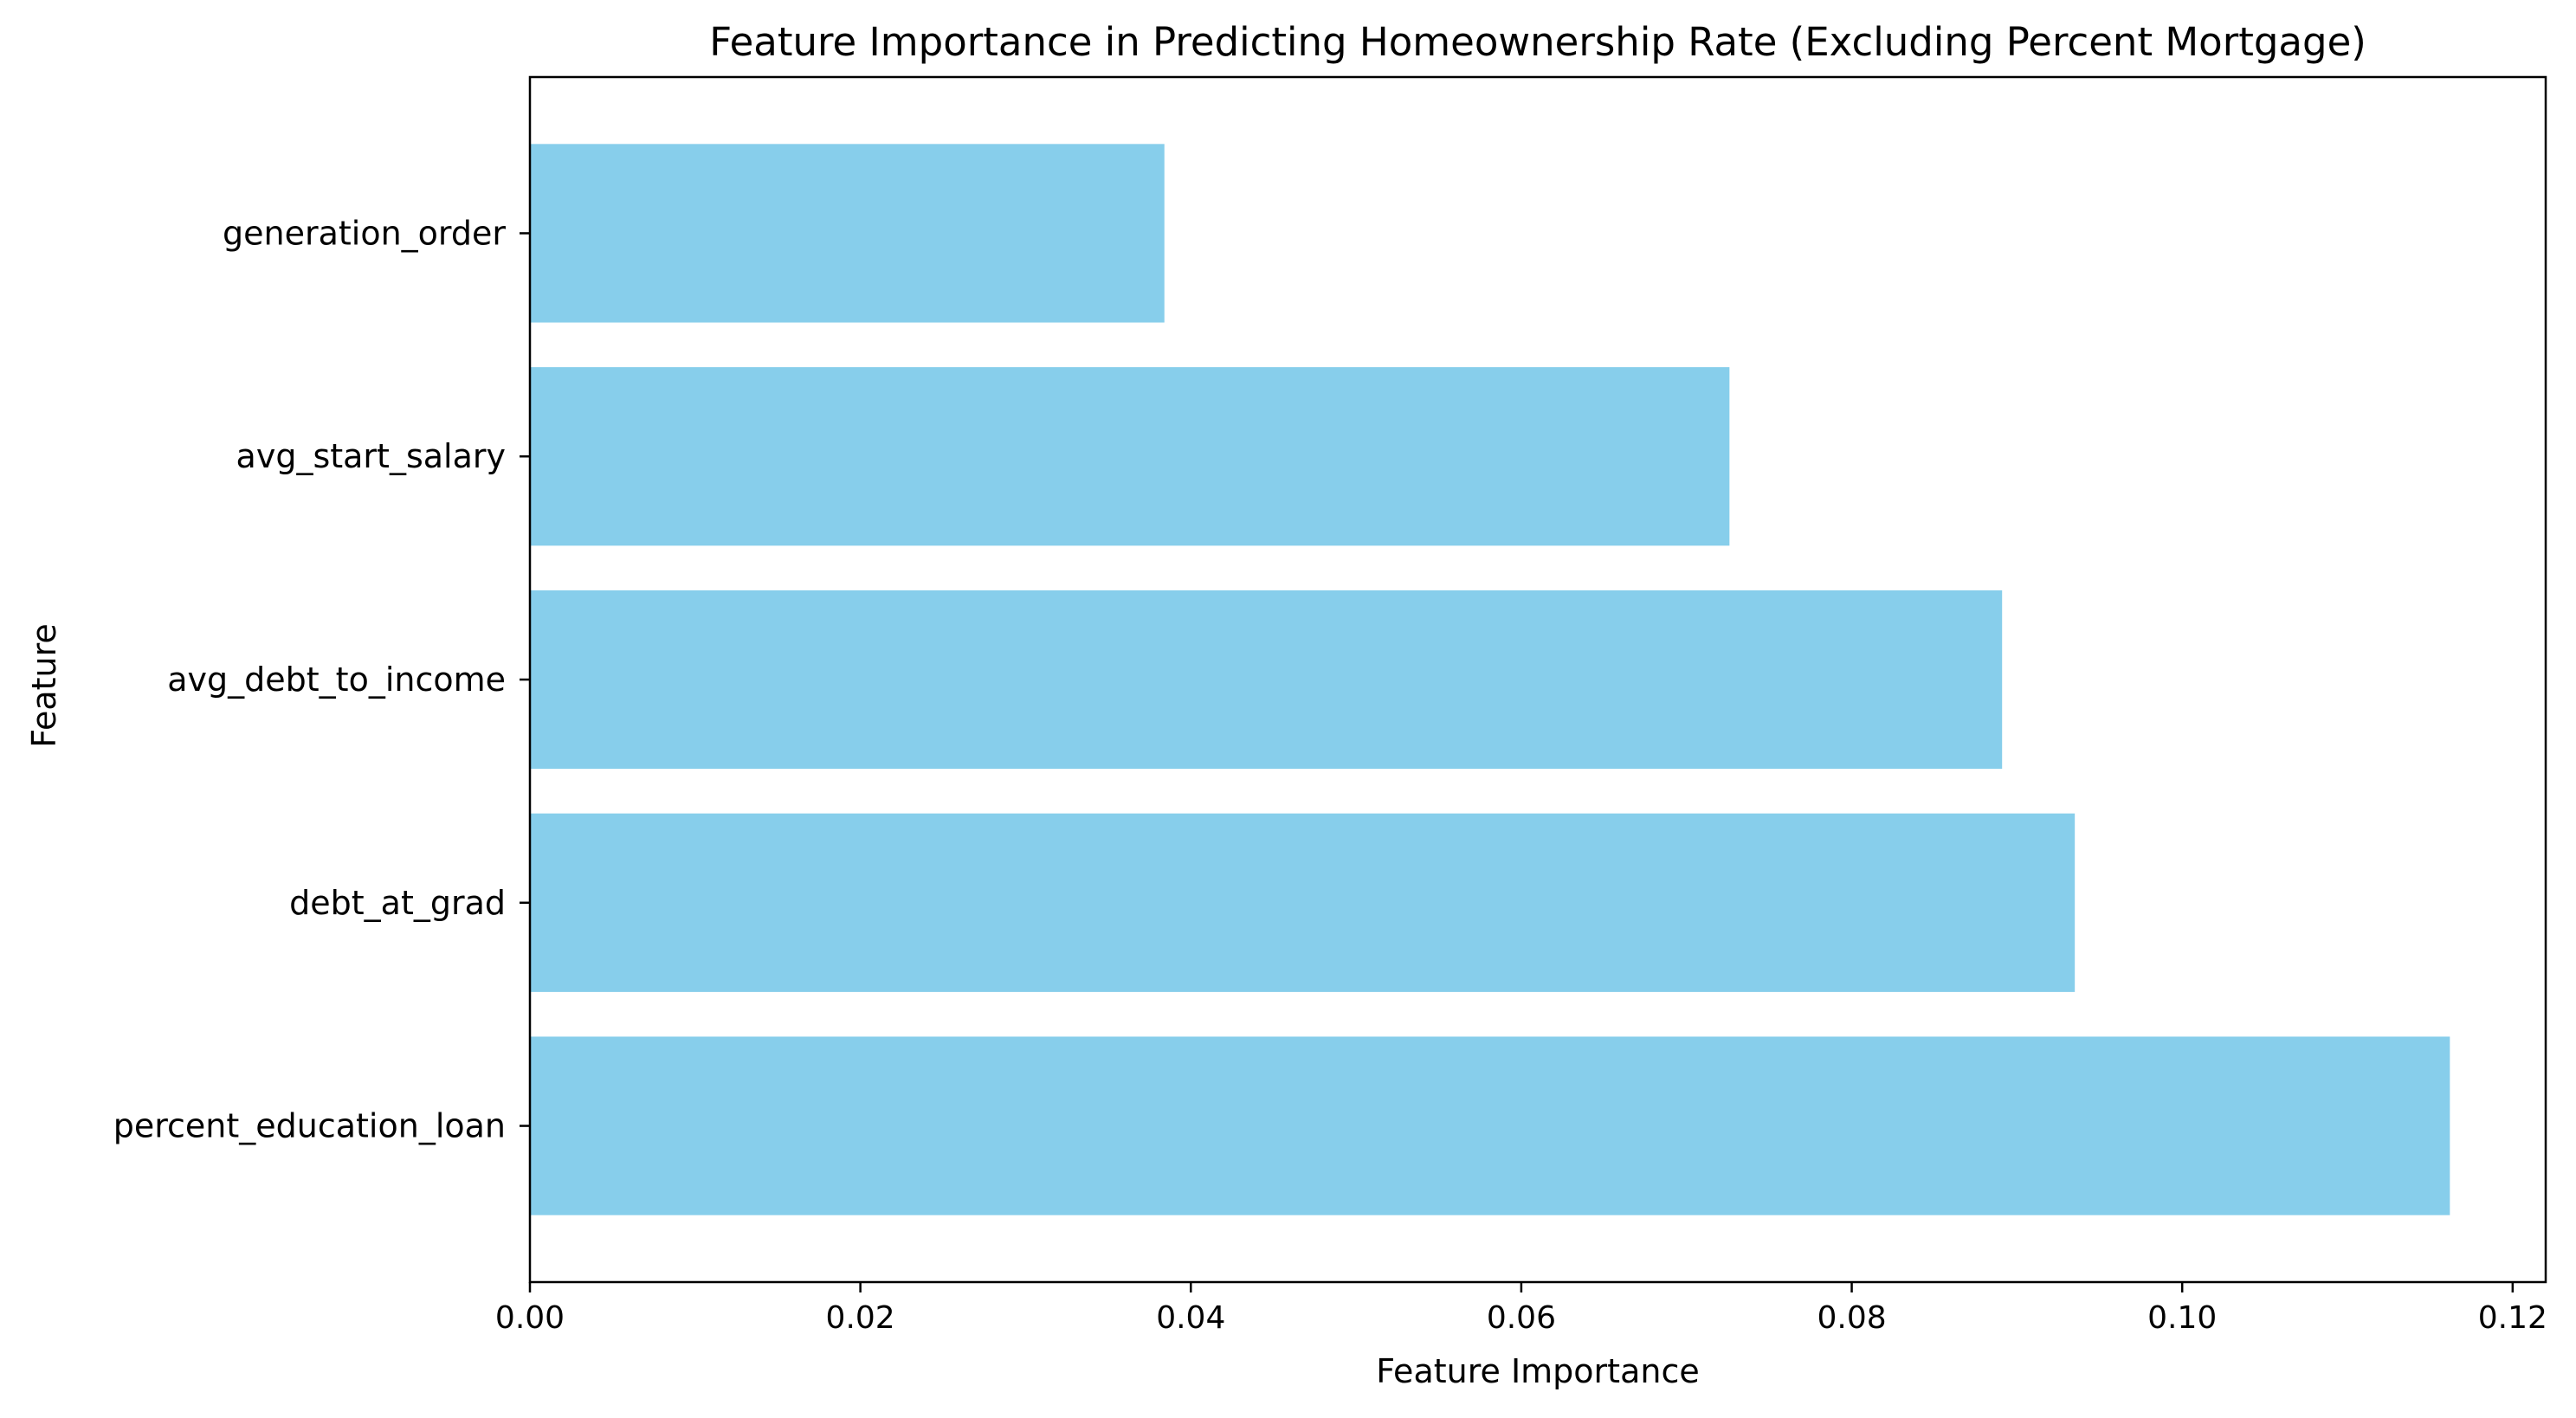 This screenshot has width=2576, height=1418. What do you see at coordinates (860, 1318) in the screenshot?
I see `x-tick-label: 0.02` at bounding box center [860, 1318].